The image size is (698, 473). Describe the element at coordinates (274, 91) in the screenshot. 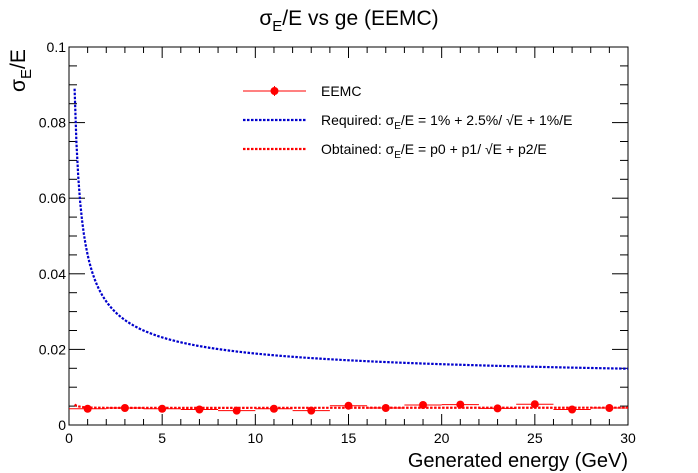

I see `legend-marker` at that location.